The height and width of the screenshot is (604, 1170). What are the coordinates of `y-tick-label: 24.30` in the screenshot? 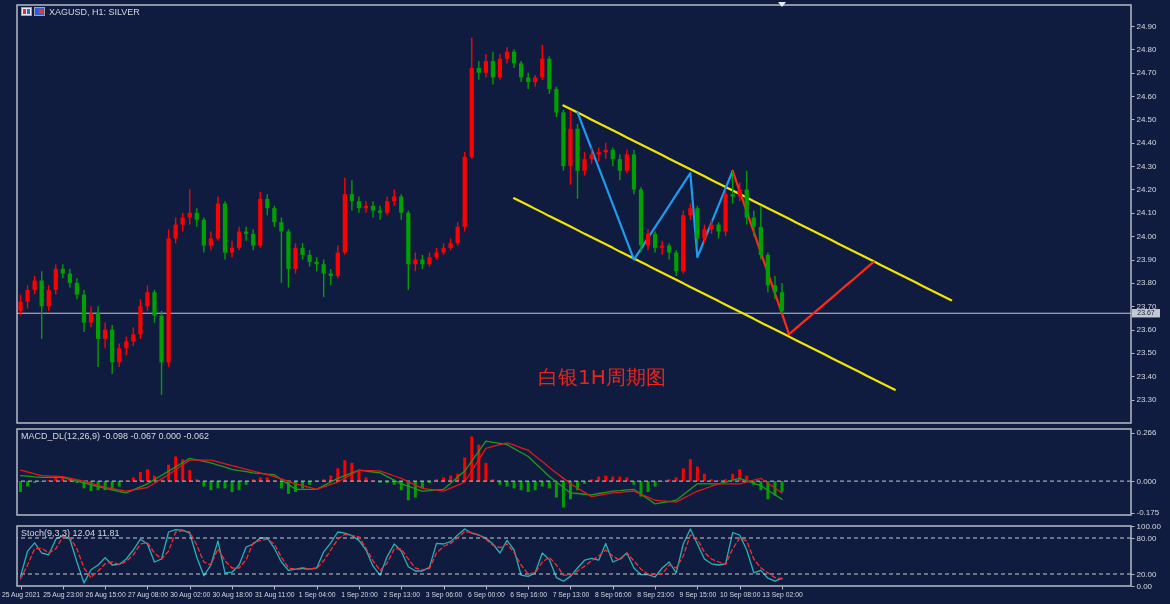 It's located at (1147, 166).